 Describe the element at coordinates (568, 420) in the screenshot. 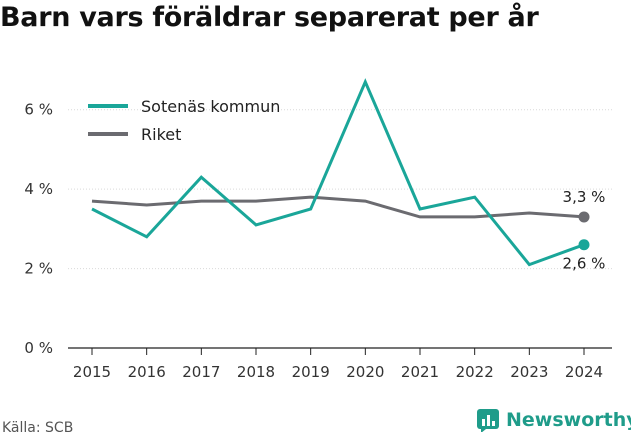

I see `brand-name: Newsworthy` at that location.